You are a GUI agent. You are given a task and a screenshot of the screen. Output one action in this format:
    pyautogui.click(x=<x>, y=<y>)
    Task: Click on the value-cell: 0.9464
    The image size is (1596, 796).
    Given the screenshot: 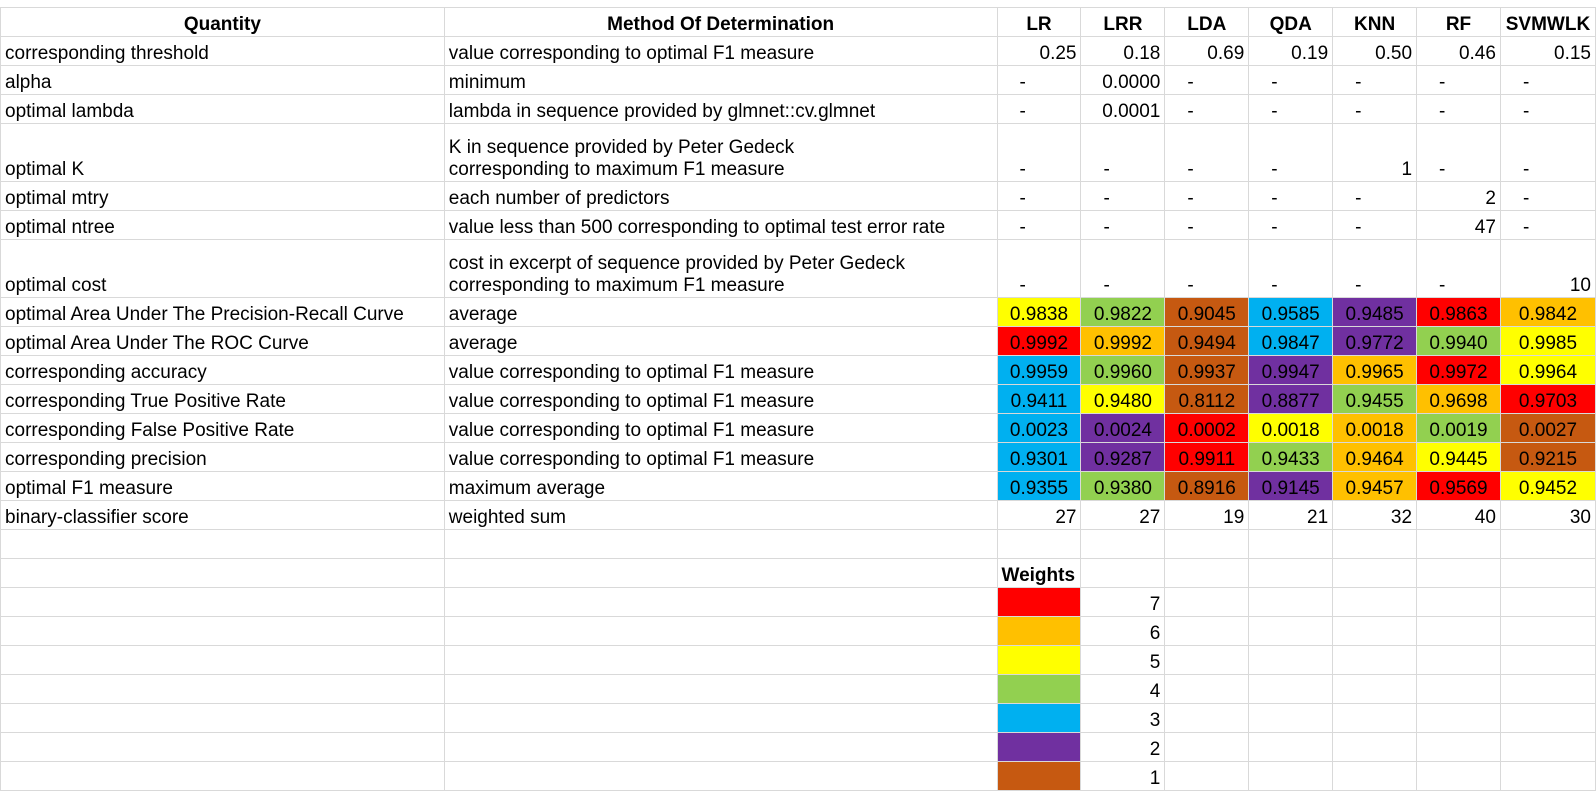 What is the action you would take?
    pyautogui.click(x=1375, y=457)
    